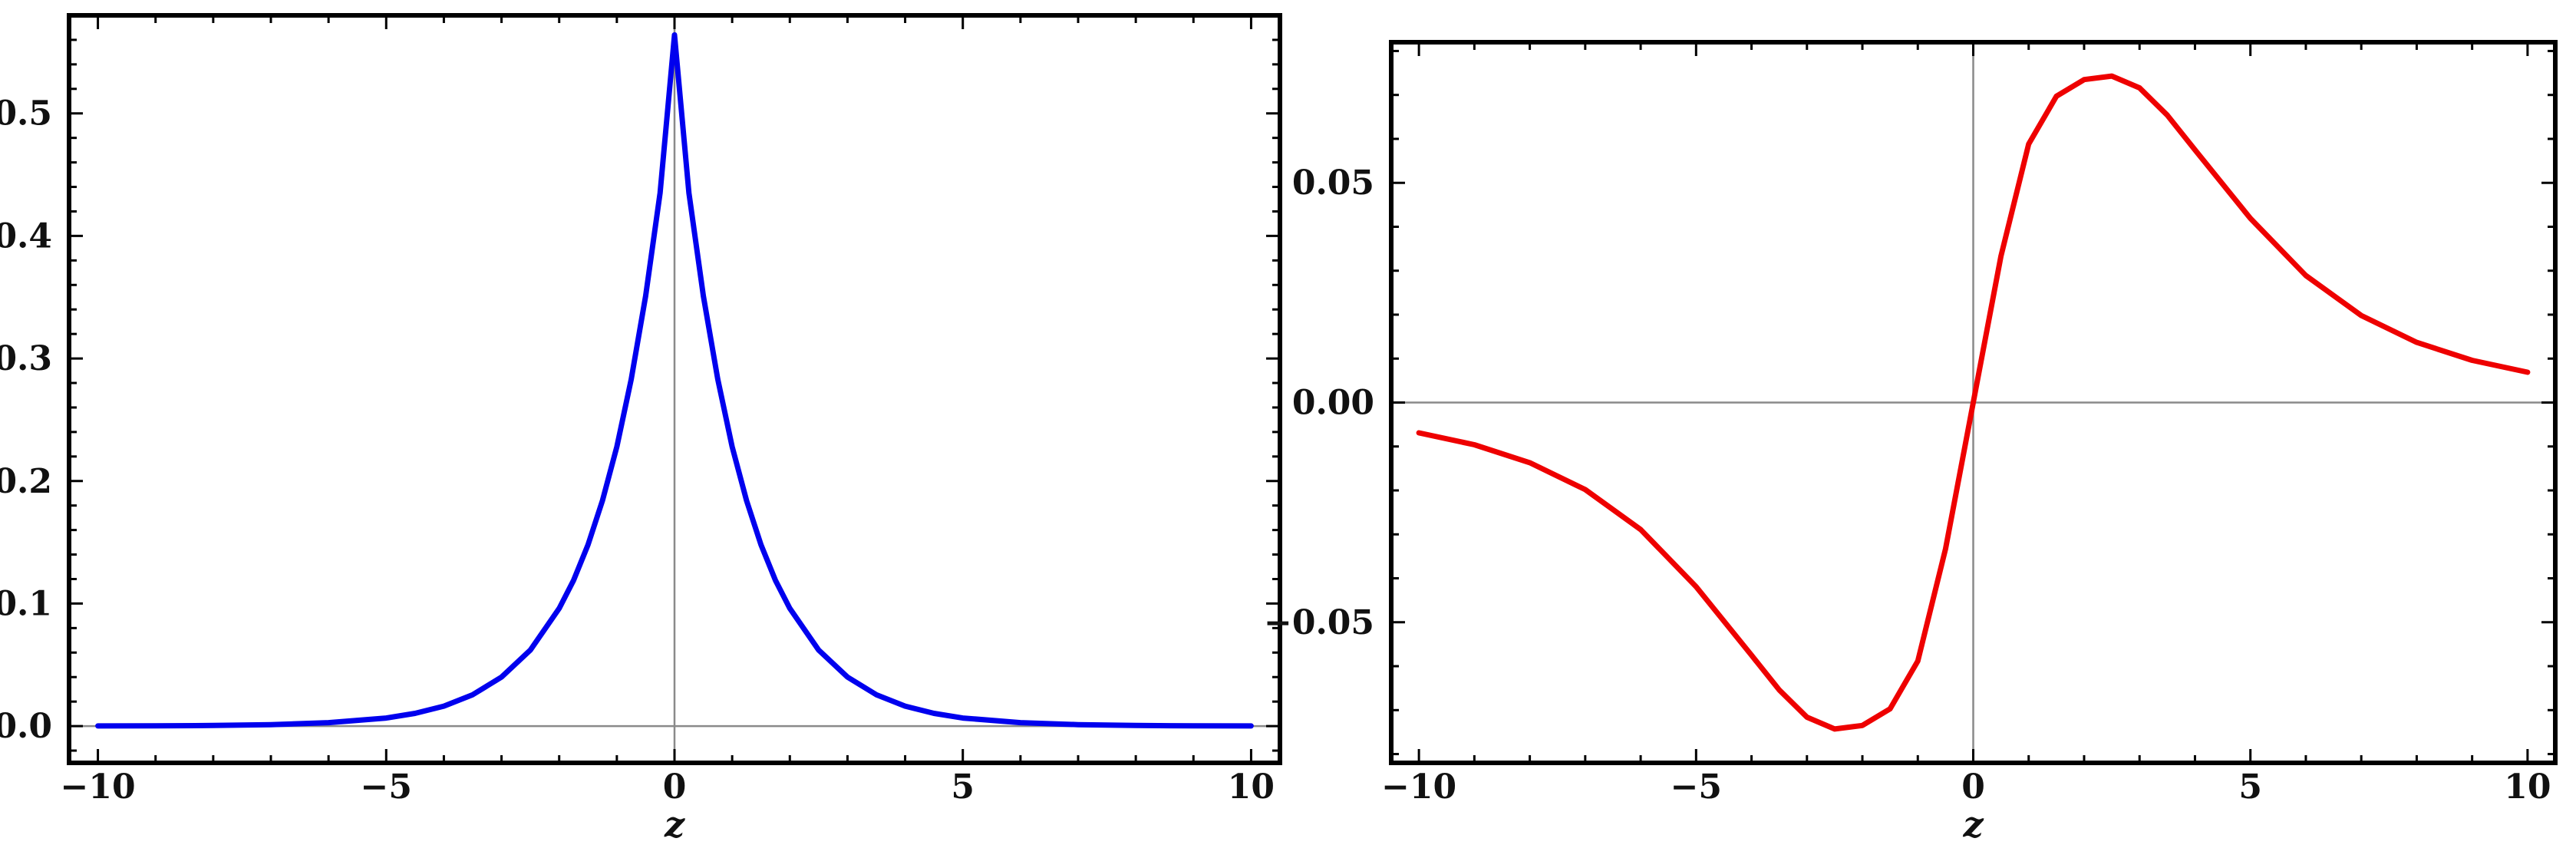  Describe the element at coordinates (26, 114) in the screenshot. I see `left-y-tick-label: 0.5` at that location.